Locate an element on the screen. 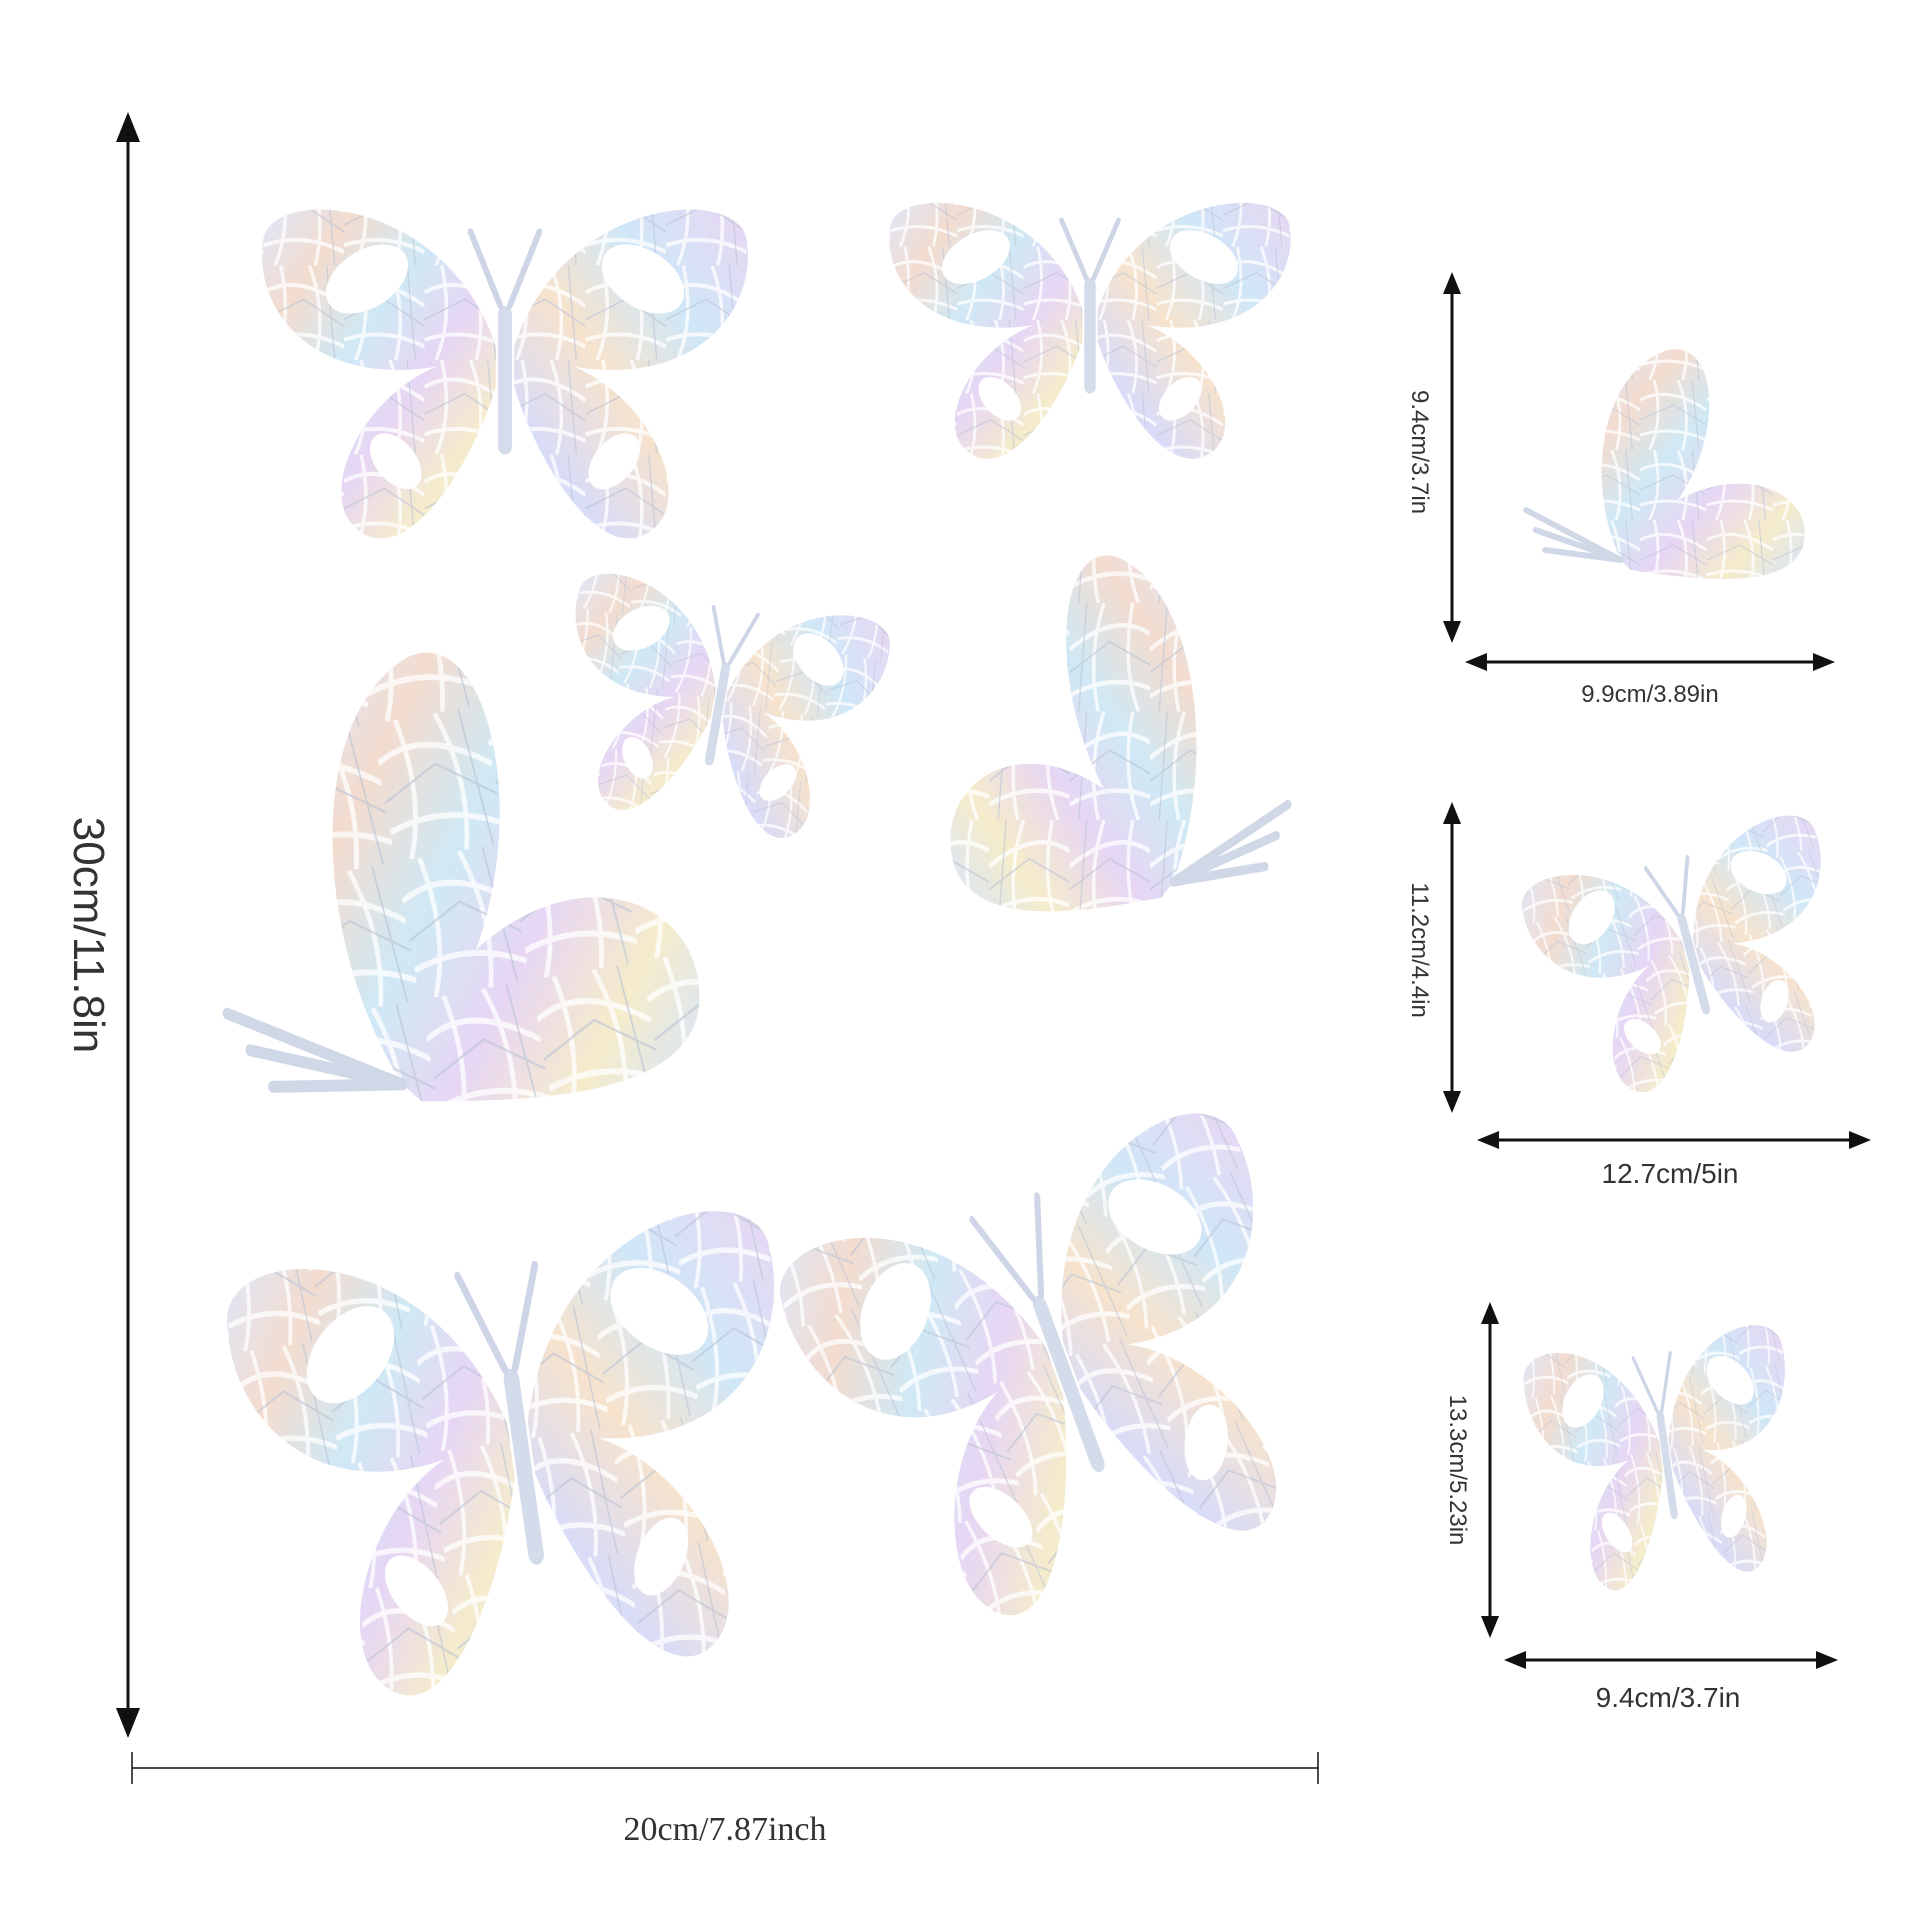 The height and width of the screenshot is (1920, 1920). sample-1-width-label: 9.9cm/3.89in is located at coordinates (1649, 694).